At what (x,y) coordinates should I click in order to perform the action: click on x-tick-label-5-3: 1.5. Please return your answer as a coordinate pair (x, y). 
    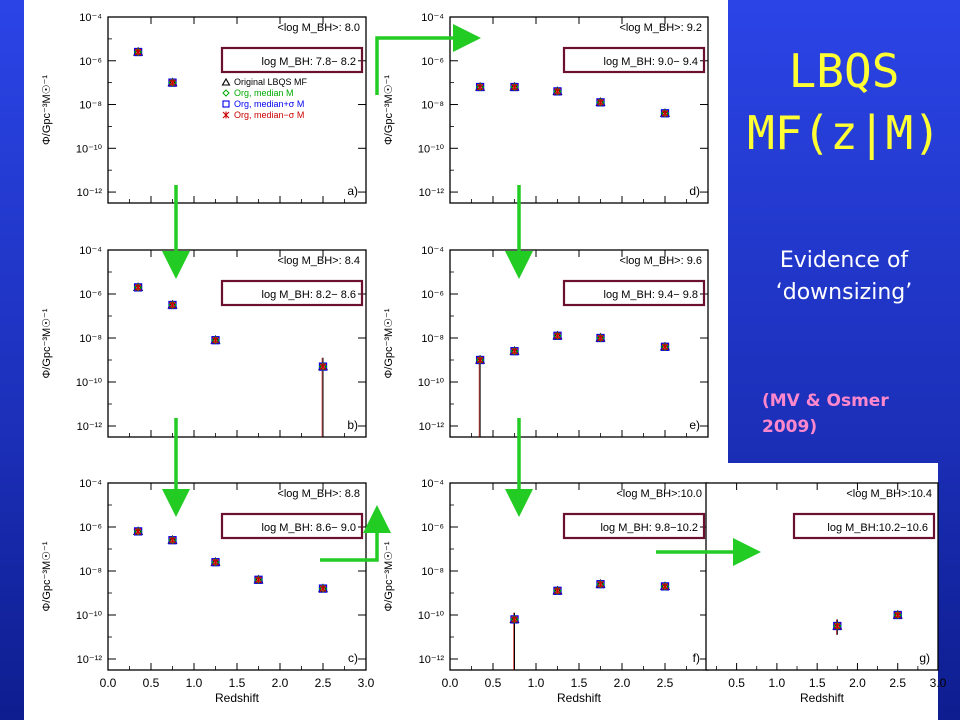
    Looking at the image, I should click on (579, 683).